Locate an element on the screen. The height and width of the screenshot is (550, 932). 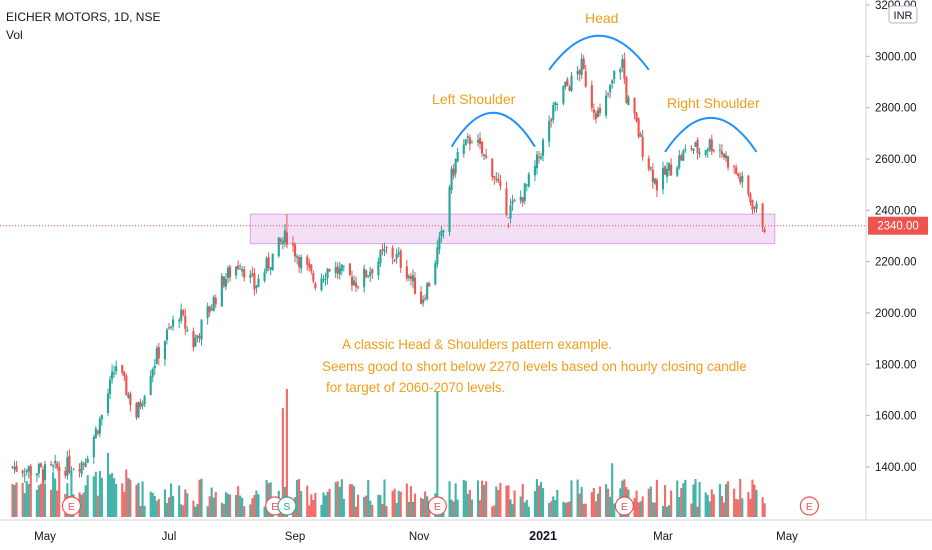
earnings-event-marker: E is located at coordinates (624, 506).